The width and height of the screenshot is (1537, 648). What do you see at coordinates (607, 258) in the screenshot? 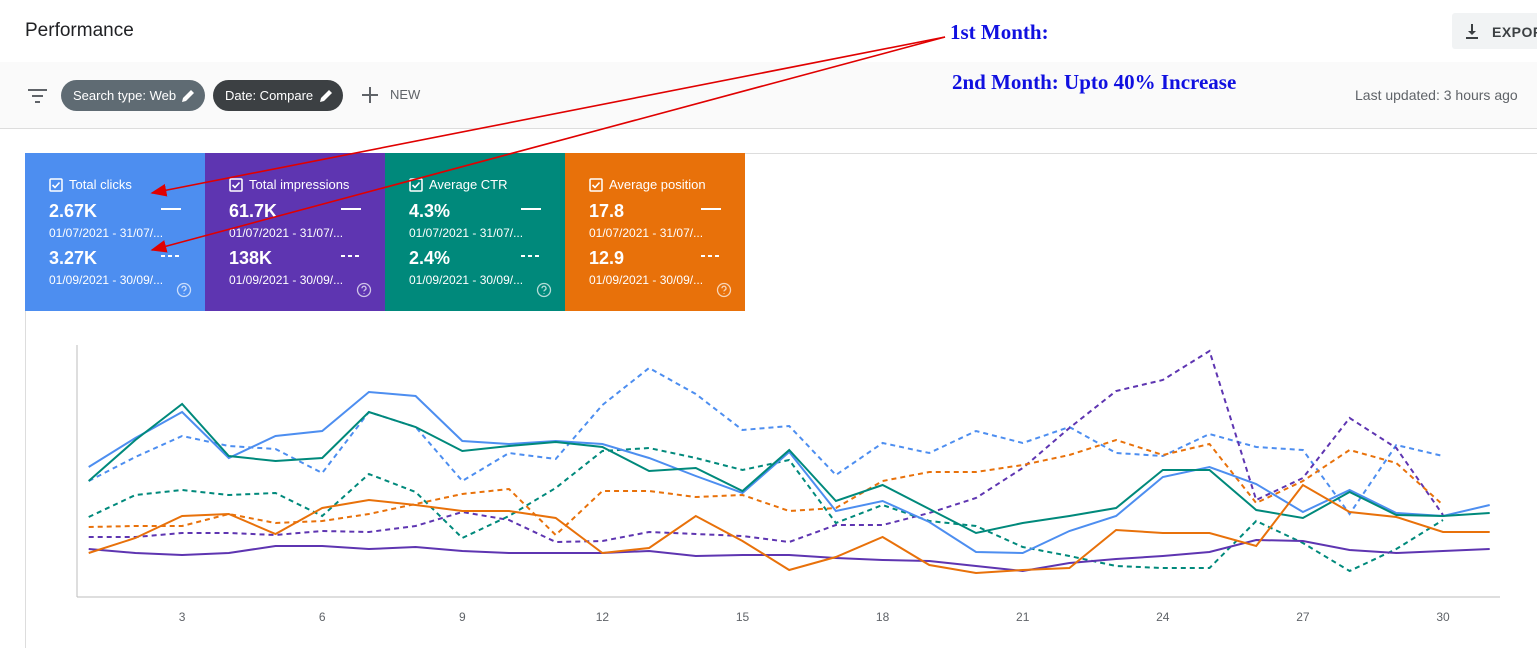
I see `metric-value: 12.9` at bounding box center [607, 258].